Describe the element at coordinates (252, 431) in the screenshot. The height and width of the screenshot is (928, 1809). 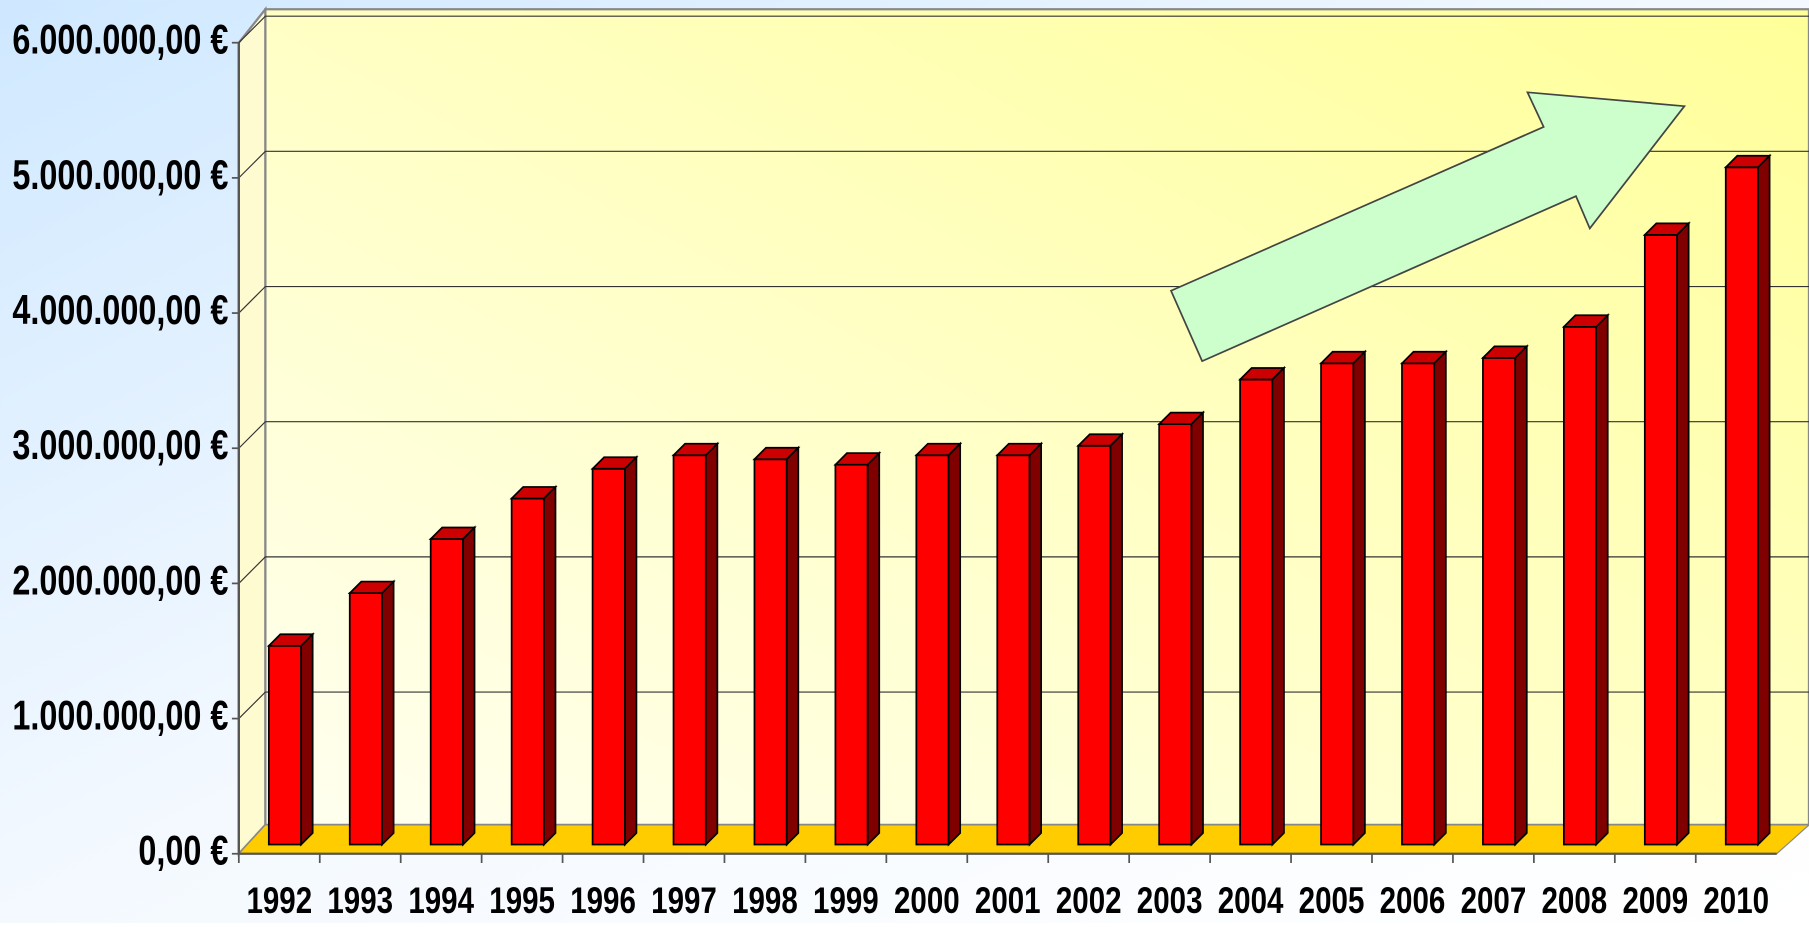
I see `side-wall` at that location.